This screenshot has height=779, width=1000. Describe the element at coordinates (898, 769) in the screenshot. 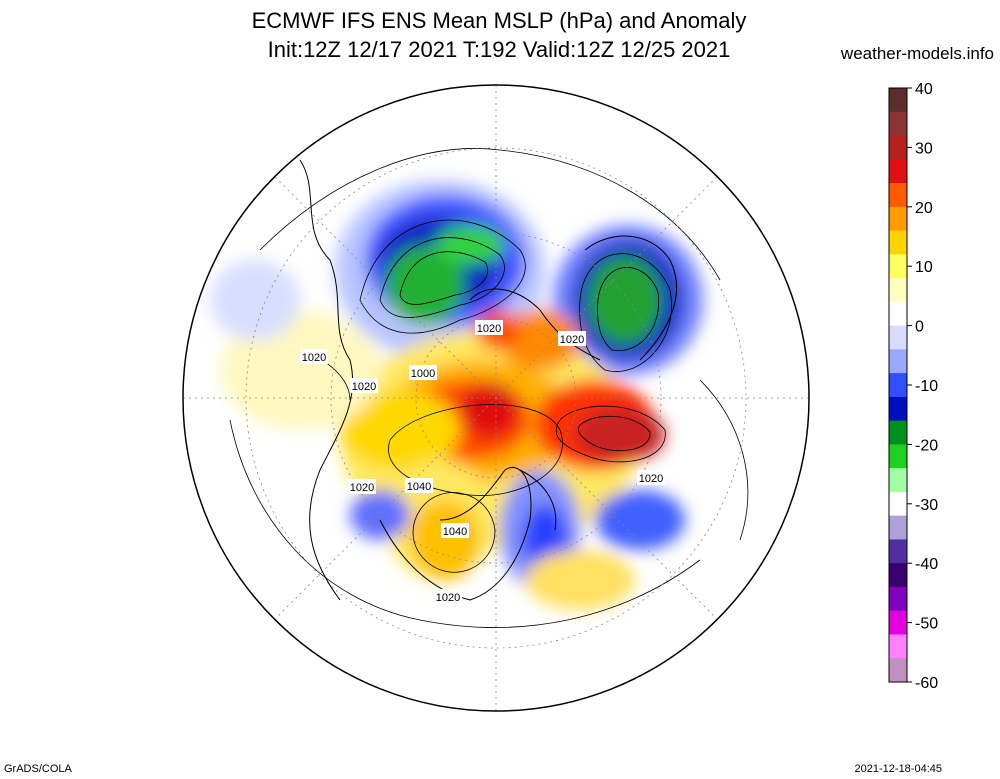

I see `footer-timestamp: 2021-12-18-04:45` at that location.